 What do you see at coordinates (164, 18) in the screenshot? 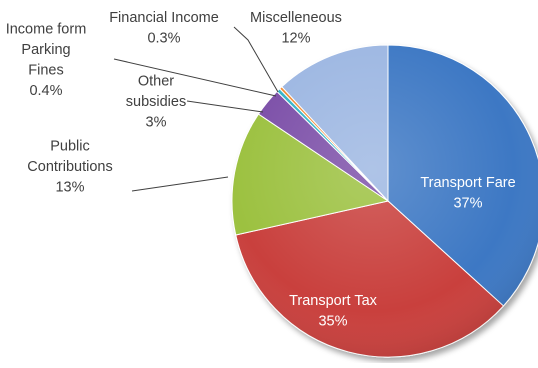
I see `data-label-category: Financial Income` at bounding box center [164, 18].